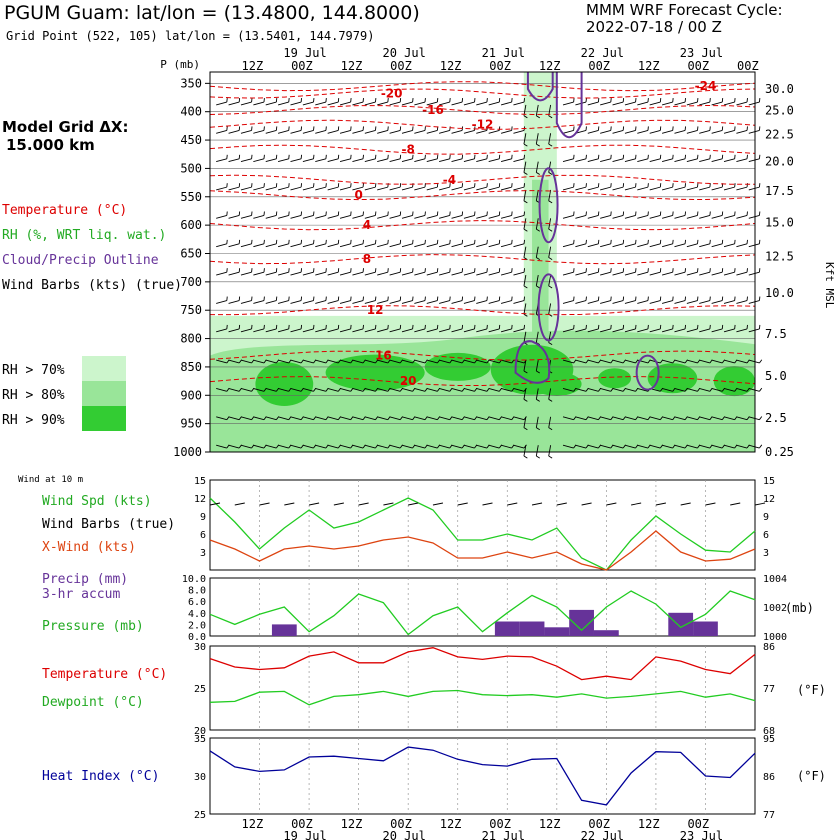  Describe the element at coordinates (779, 162) in the screenshot. I see `height-tick-label: 20.0` at that location.